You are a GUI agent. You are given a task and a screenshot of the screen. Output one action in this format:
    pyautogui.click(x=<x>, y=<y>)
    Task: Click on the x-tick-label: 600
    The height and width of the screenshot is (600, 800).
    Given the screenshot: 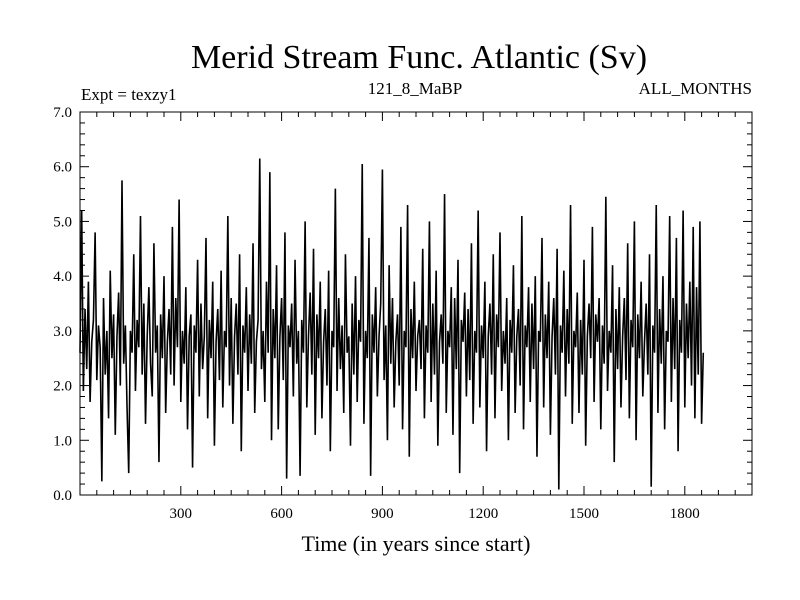 What is the action you would take?
    pyautogui.click(x=281, y=514)
    